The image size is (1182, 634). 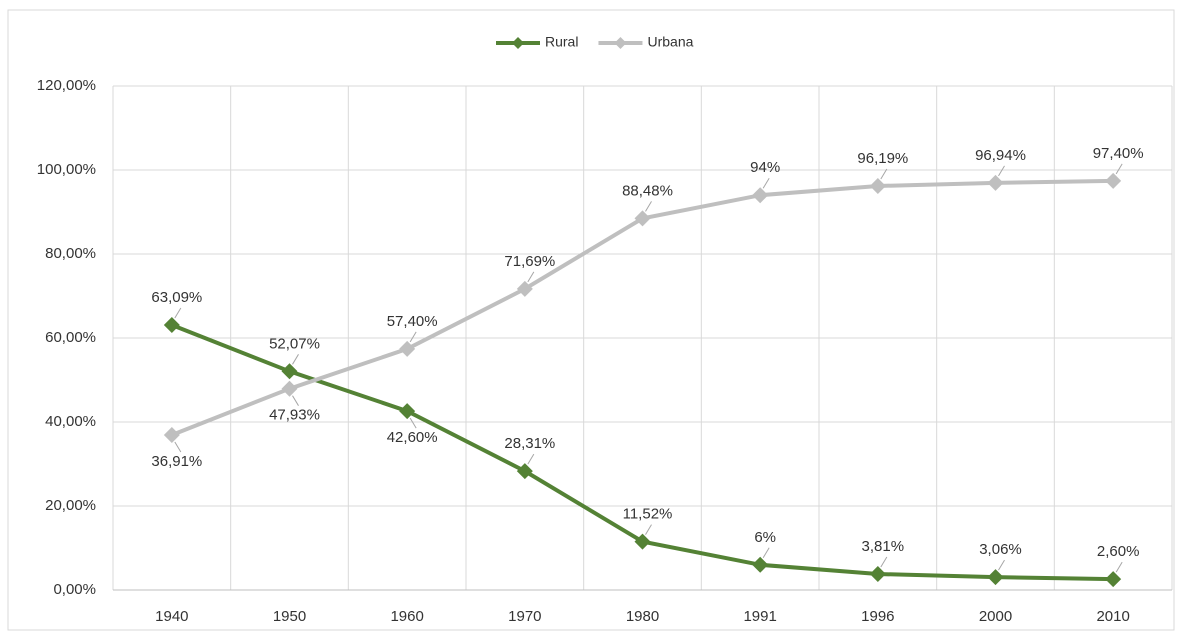 What do you see at coordinates (66, 169) in the screenshot?
I see `y-tick-label: 100,00%` at bounding box center [66, 169].